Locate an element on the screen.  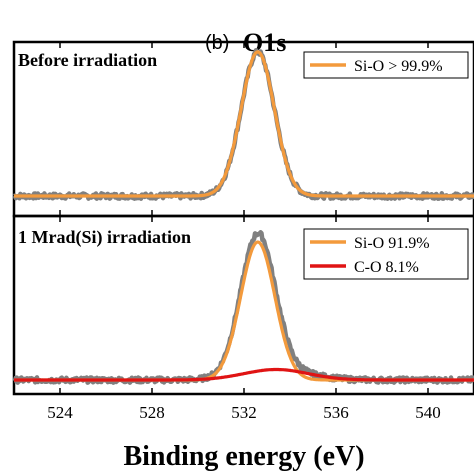
x-tick-label: 524 is located at coordinates (60, 412).